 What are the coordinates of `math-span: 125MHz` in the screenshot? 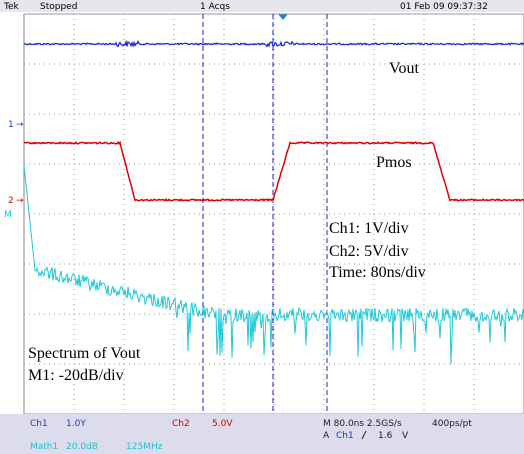 It's located at (144, 447).